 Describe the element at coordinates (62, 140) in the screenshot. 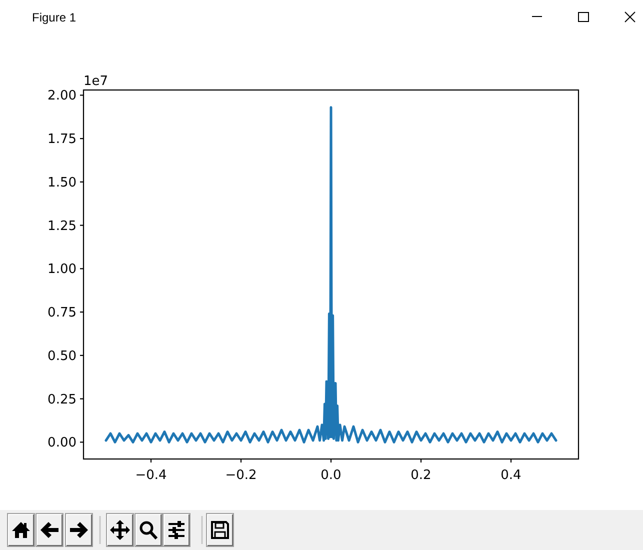

I see `y-tick-label: 1.75` at that location.